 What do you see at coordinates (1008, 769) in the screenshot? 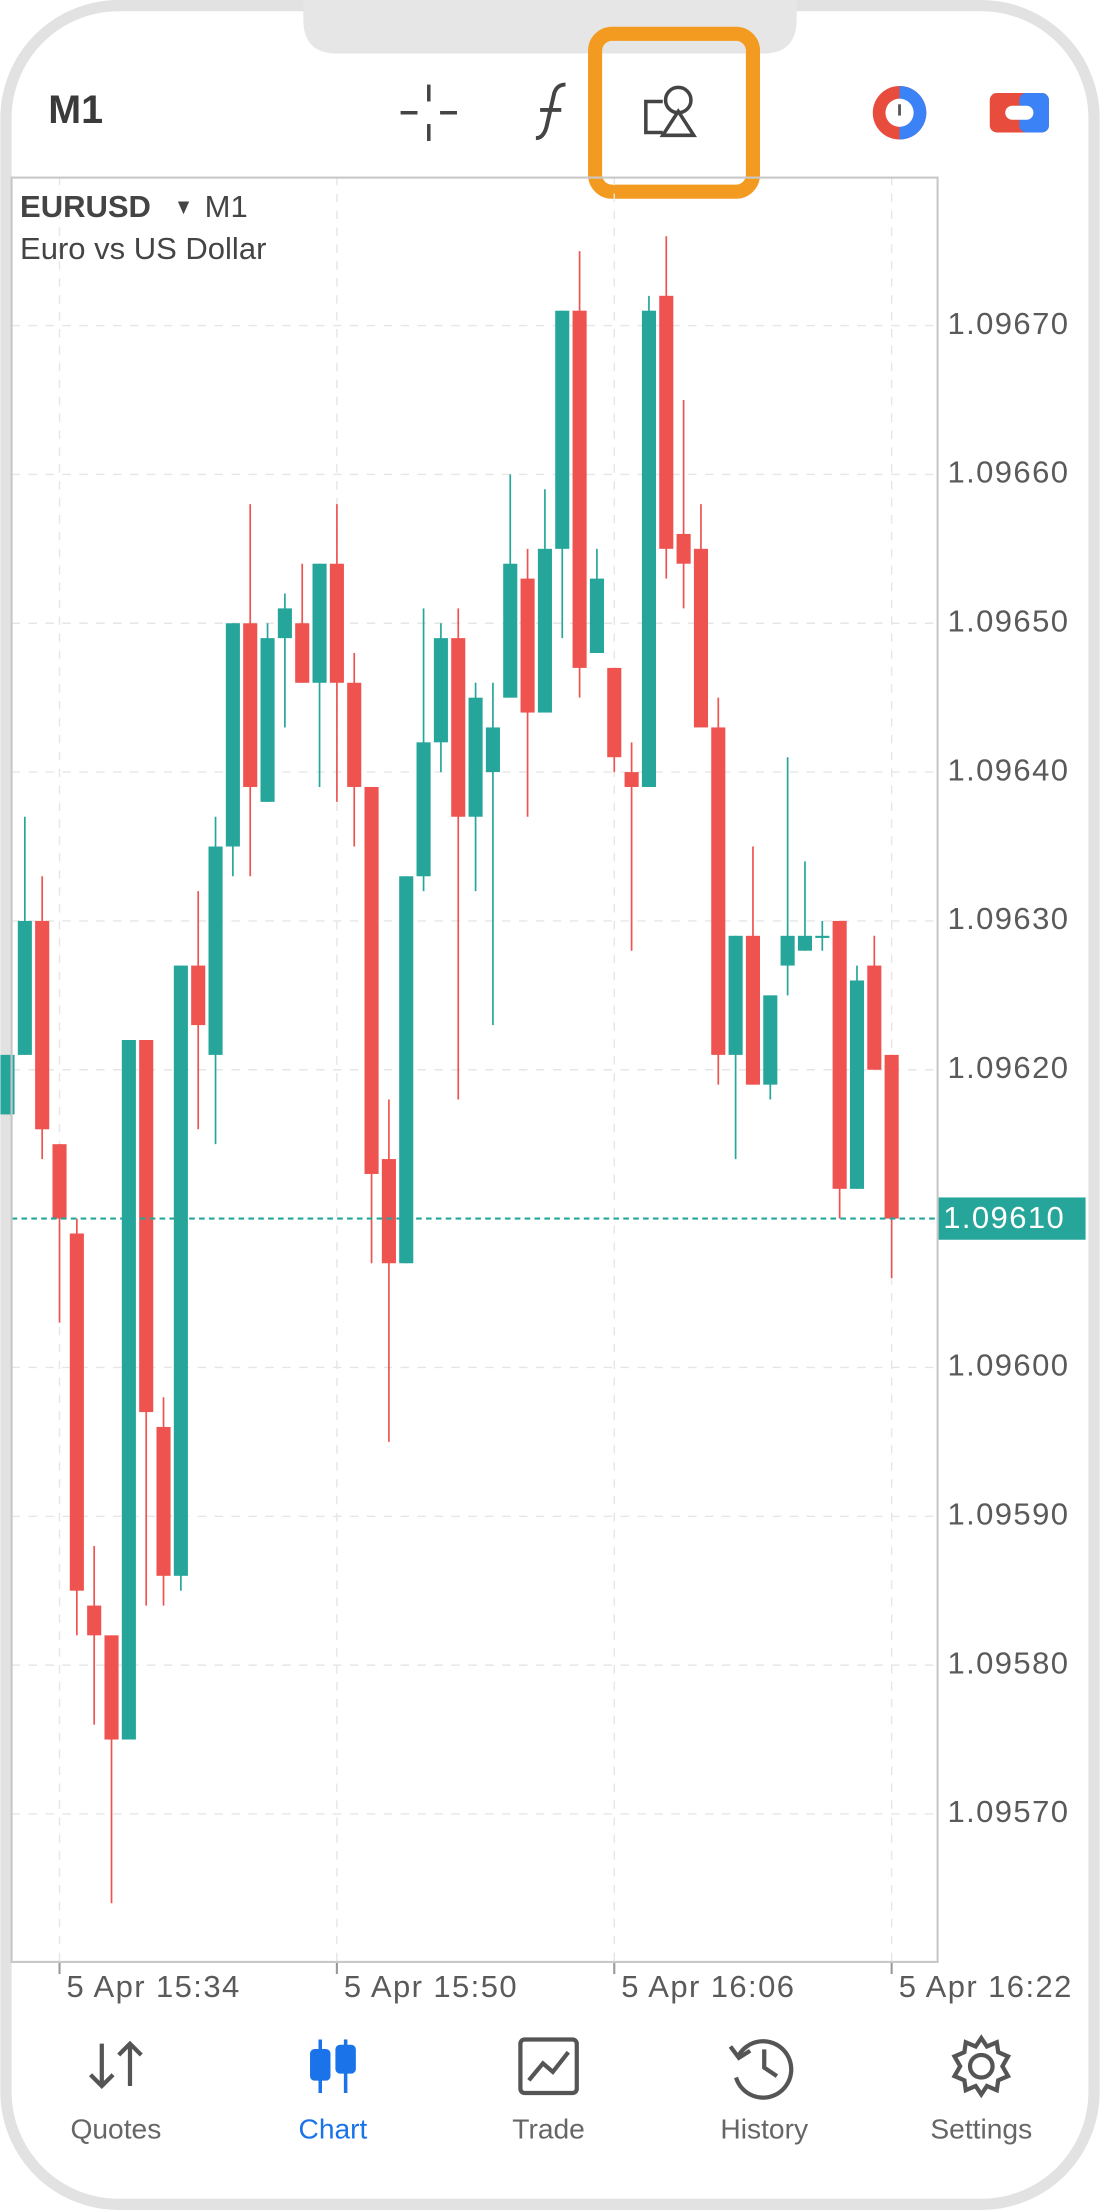
I see `y-tick-label: 1.09640` at bounding box center [1008, 769].